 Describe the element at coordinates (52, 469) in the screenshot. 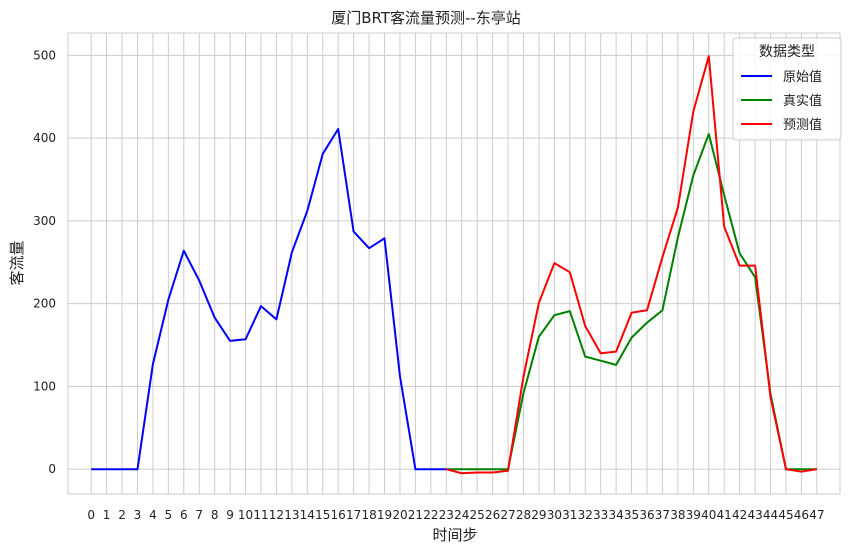

I see `y-tick-label: 0` at that location.